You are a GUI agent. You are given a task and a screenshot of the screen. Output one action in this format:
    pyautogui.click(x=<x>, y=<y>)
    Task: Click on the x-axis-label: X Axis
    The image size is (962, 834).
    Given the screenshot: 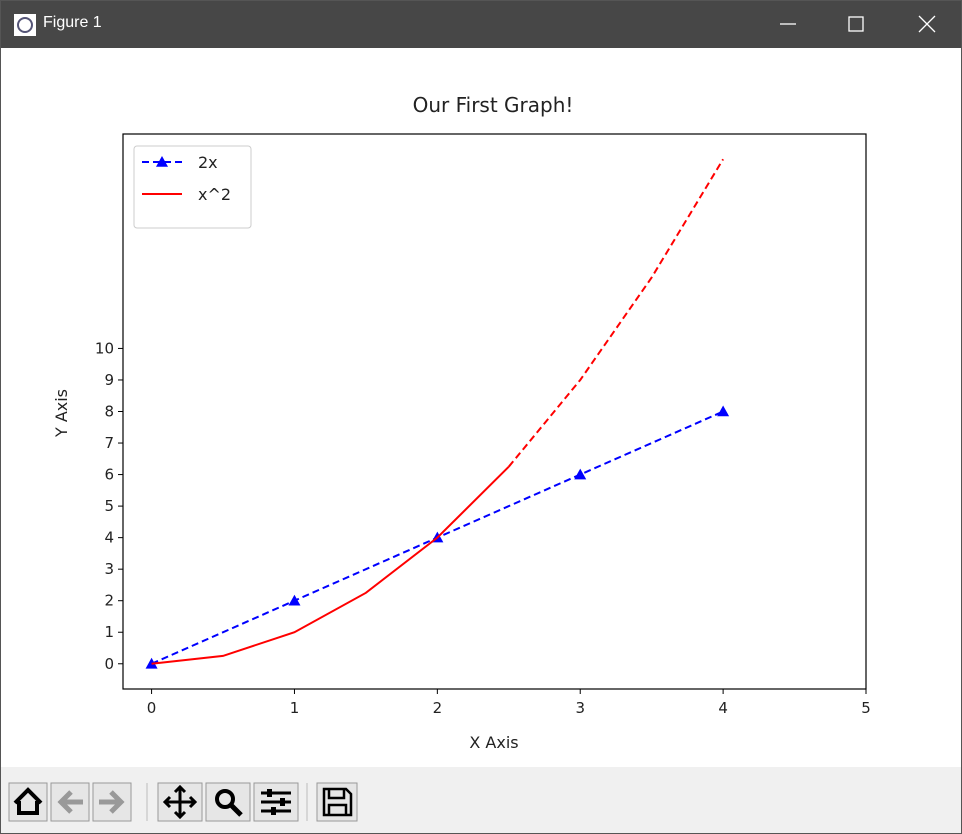 What is the action you would take?
    pyautogui.click(x=493, y=742)
    